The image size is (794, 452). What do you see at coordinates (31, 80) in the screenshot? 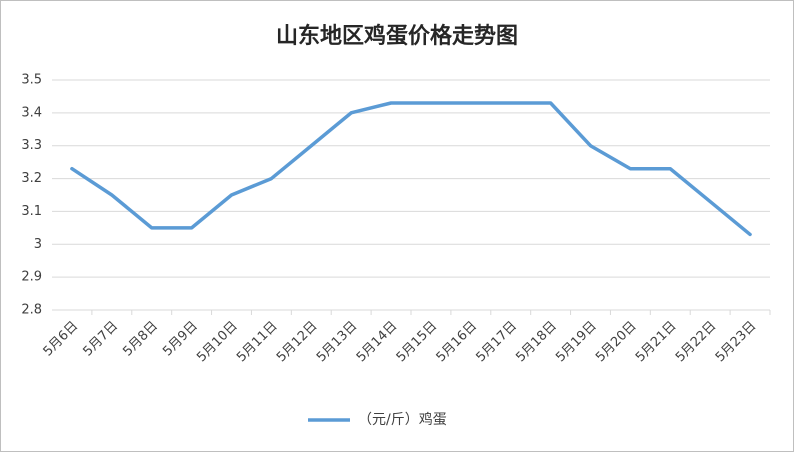
I see `y-tick-label: 3.5` at bounding box center [31, 80].